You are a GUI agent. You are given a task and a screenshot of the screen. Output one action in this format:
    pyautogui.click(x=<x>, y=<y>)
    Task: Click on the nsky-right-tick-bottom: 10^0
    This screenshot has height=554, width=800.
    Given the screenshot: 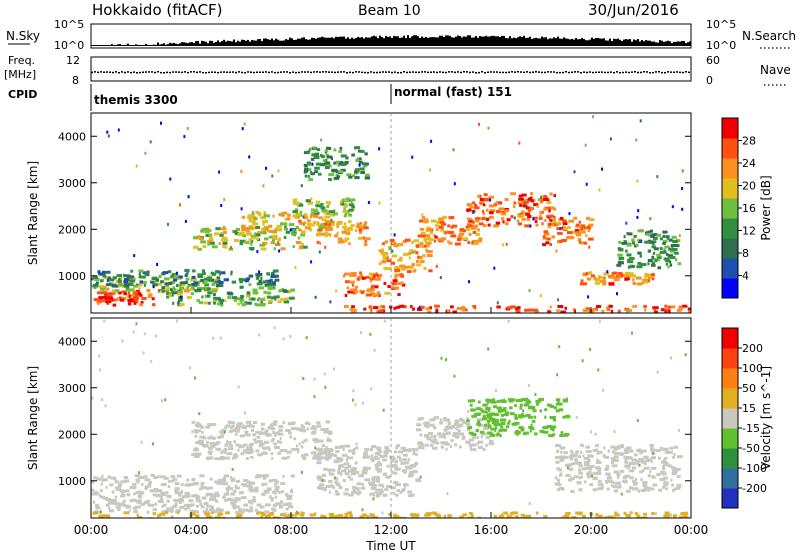 What is the action you would take?
    pyautogui.click(x=721, y=45)
    